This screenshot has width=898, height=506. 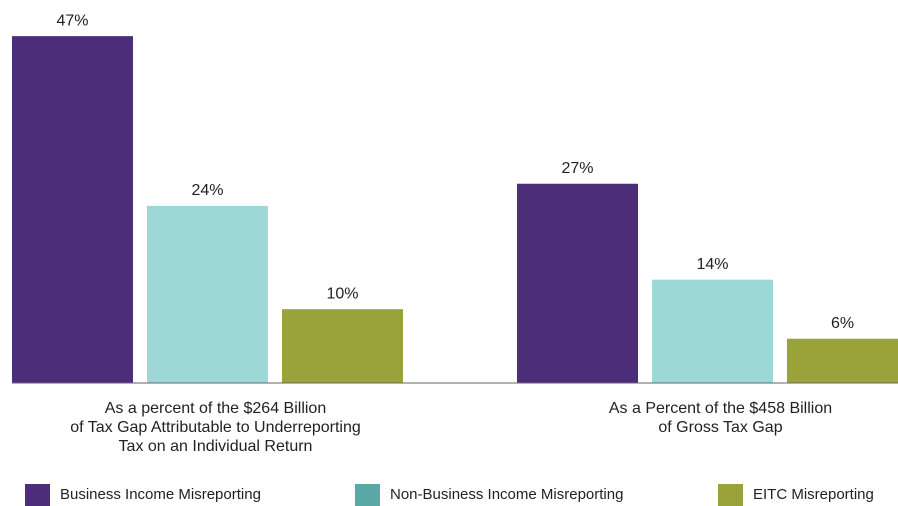 I want to click on x-tick-label: As a percent of the $264 Billion, so click(x=215, y=408).